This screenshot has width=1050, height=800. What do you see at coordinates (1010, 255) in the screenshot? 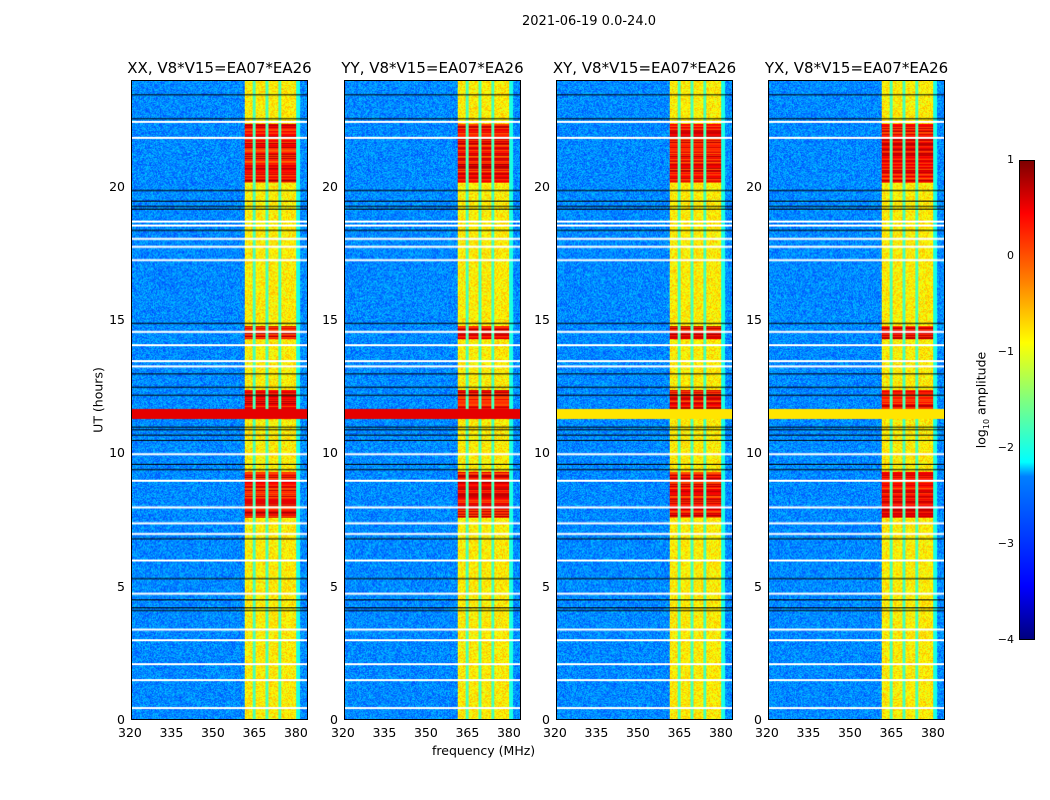
I see `colorbar-tick-label: 0` at bounding box center [1010, 255].